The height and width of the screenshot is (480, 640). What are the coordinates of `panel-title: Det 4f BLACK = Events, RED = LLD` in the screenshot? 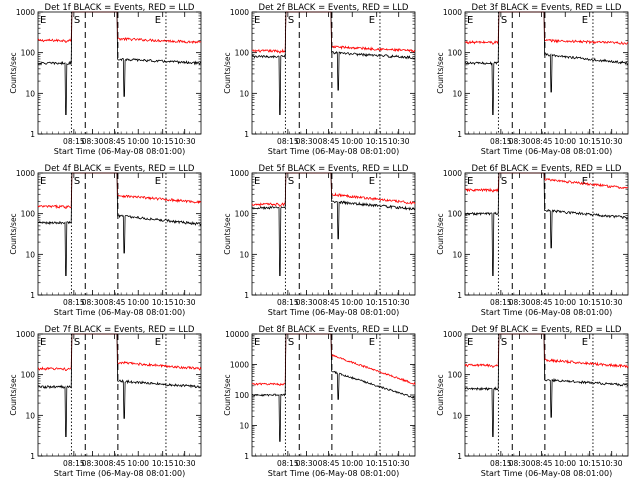 It's located at (120, 169).